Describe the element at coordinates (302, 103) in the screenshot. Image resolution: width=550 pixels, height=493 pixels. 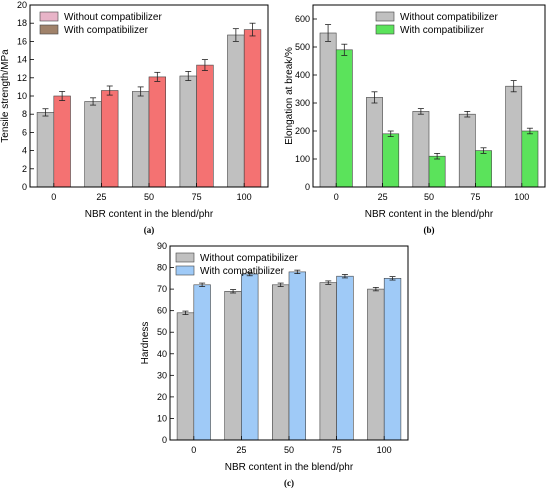
I see `y-tick-label: 300` at that location.